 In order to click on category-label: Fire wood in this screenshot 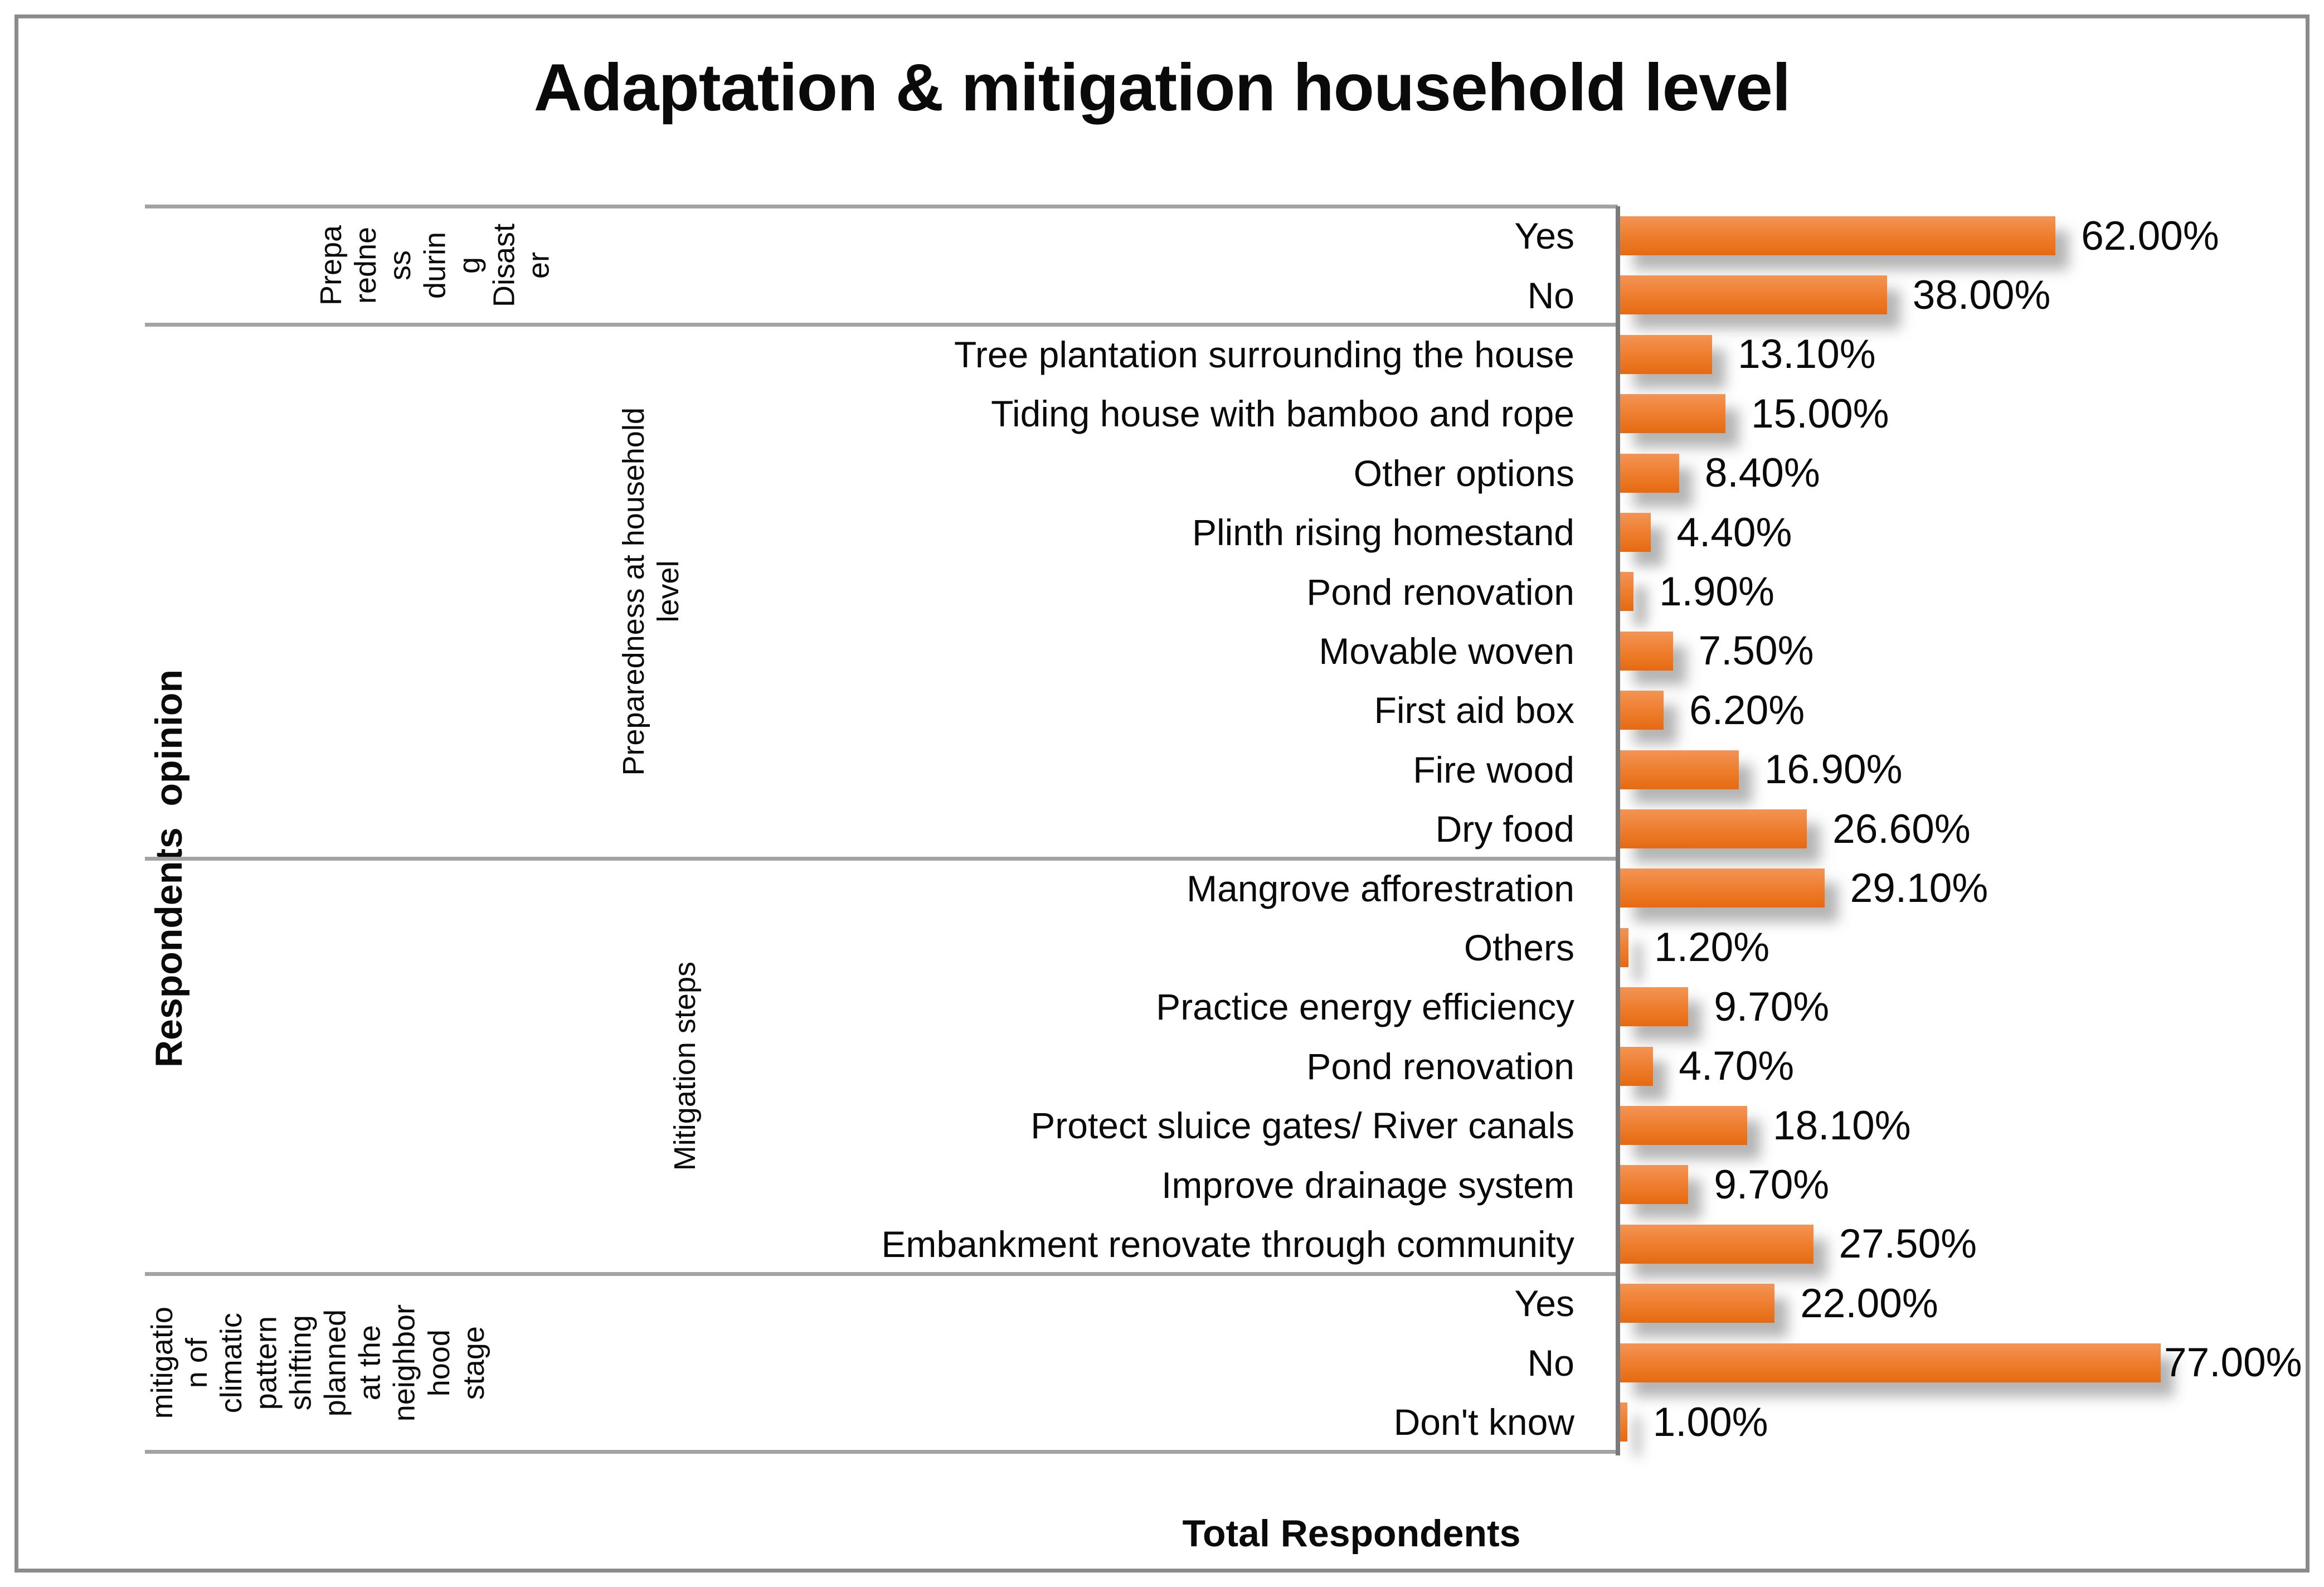, I will do `click(1493, 769)`.